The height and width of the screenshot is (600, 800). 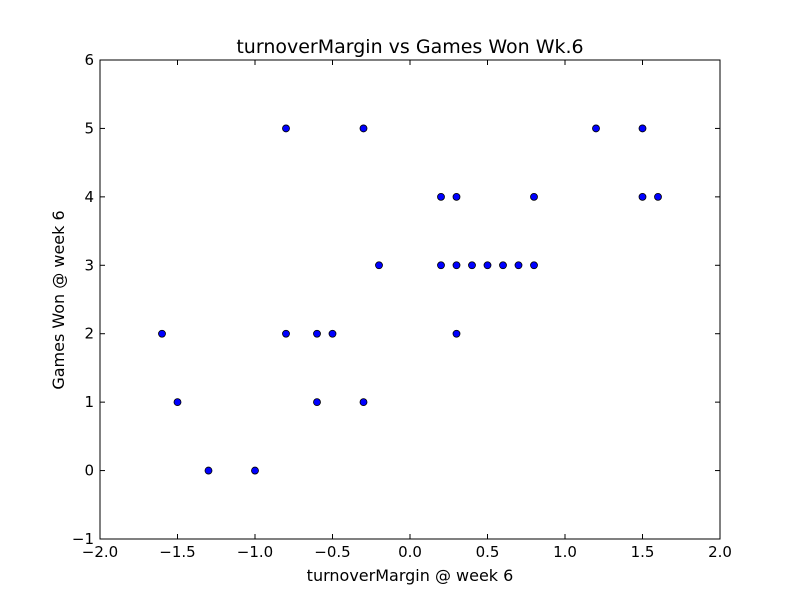 I want to click on x-tick-label: 0.5, so click(x=488, y=552).